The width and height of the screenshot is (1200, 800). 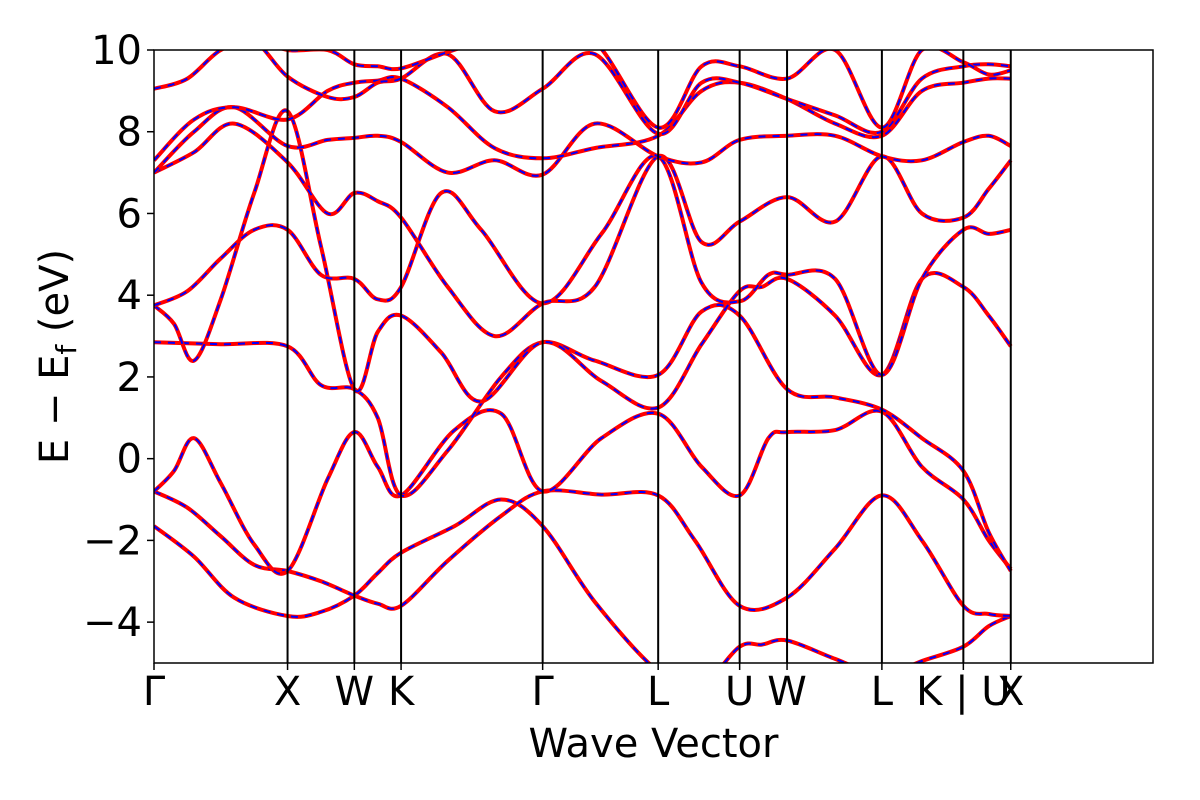 I want to click on y-tick-label-2: −2, so click(x=112, y=541).